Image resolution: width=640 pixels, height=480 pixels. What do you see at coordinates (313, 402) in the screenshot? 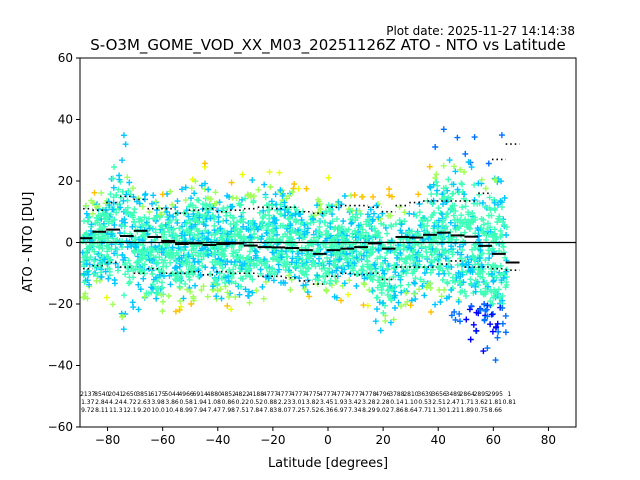
I see `bin-stat-value: 3.82` at bounding box center [313, 402].